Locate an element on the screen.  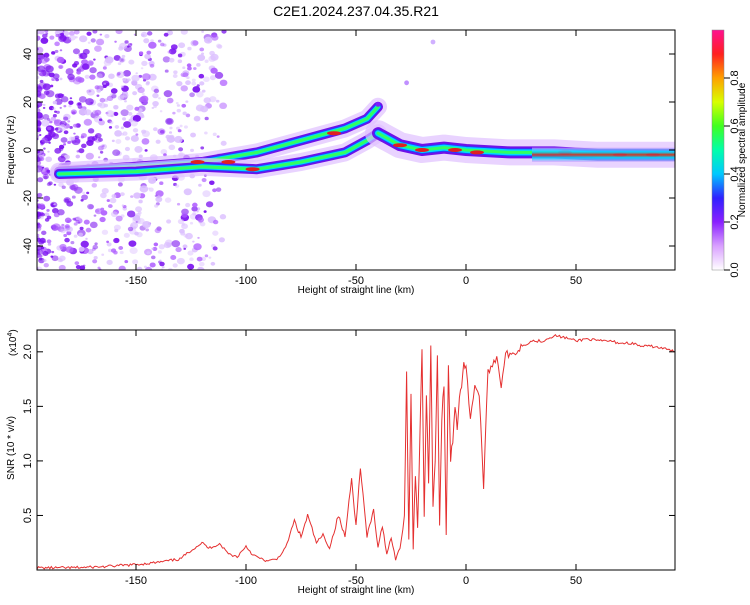
spectrogram-xlabel: Height of straight line (km) is located at coordinates (356, 290).